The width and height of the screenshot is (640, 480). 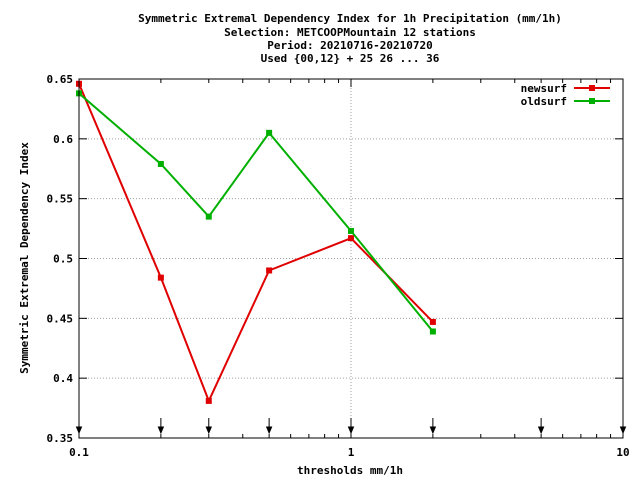 I want to click on title-line-2: Selection: METCOOPMountain 12 stations, so click(x=350, y=32).